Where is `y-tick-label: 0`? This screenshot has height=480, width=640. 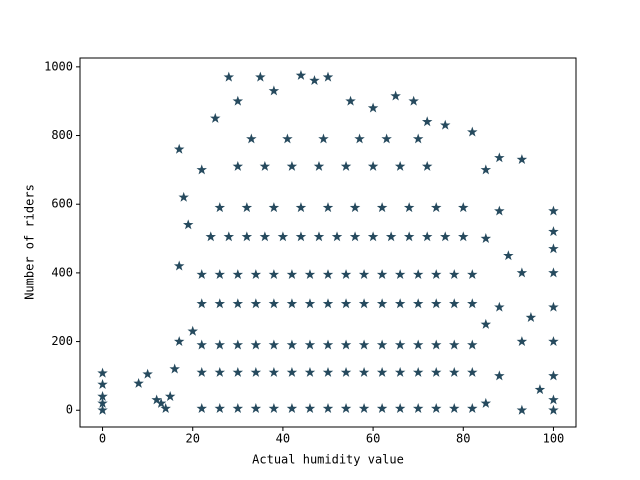
y-tick-label: 0 is located at coordinates (69, 410).